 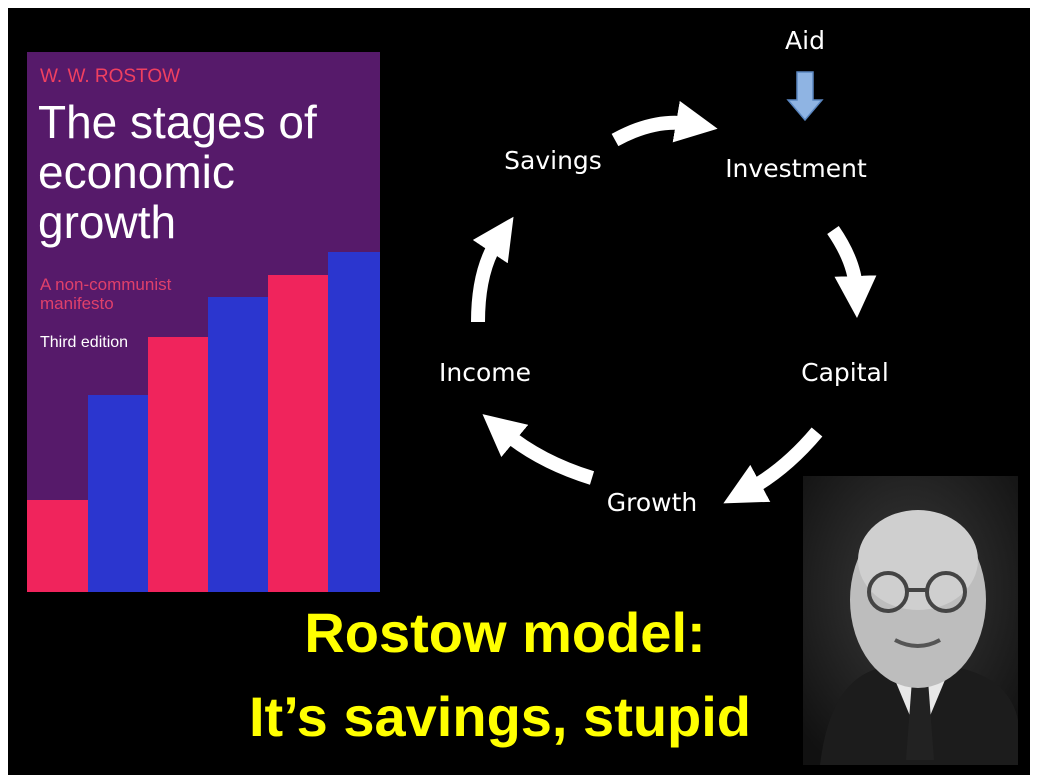 I want to click on cover-title: economic, so click(x=136, y=172).